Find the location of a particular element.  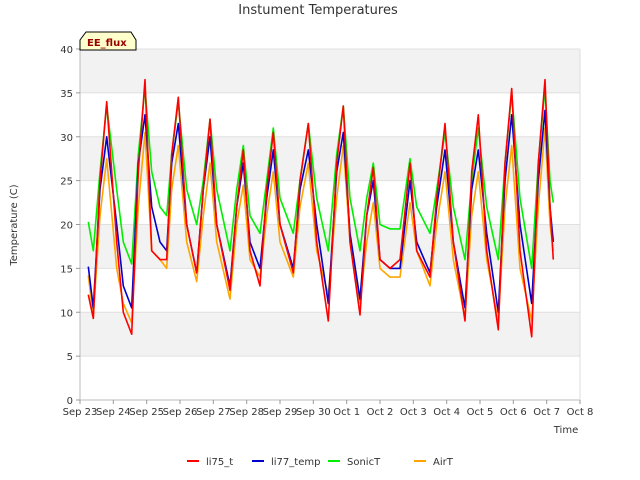

y-tick-label: 0 is located at coordinates (70, 401).